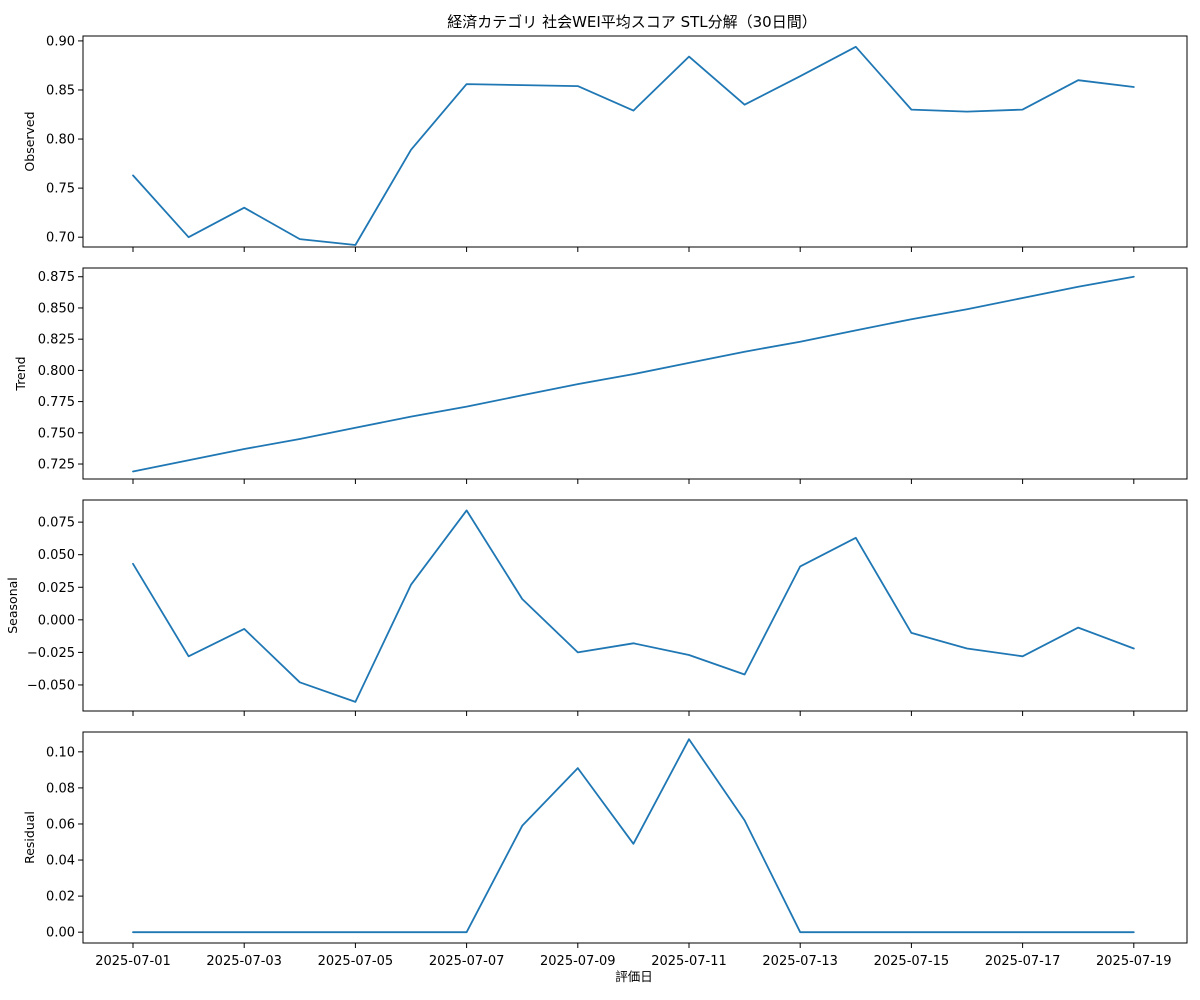 This screenshot has width=1200, height=1000. I want to click on y-tick-label: 0.08, so click(60, 788).